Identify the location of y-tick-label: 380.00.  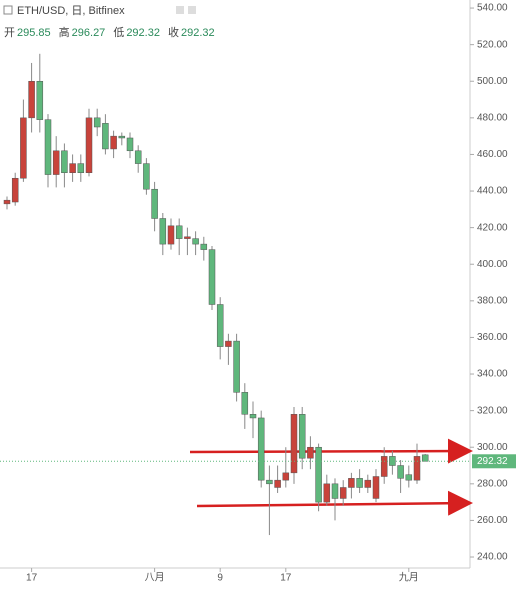
(492, 300).